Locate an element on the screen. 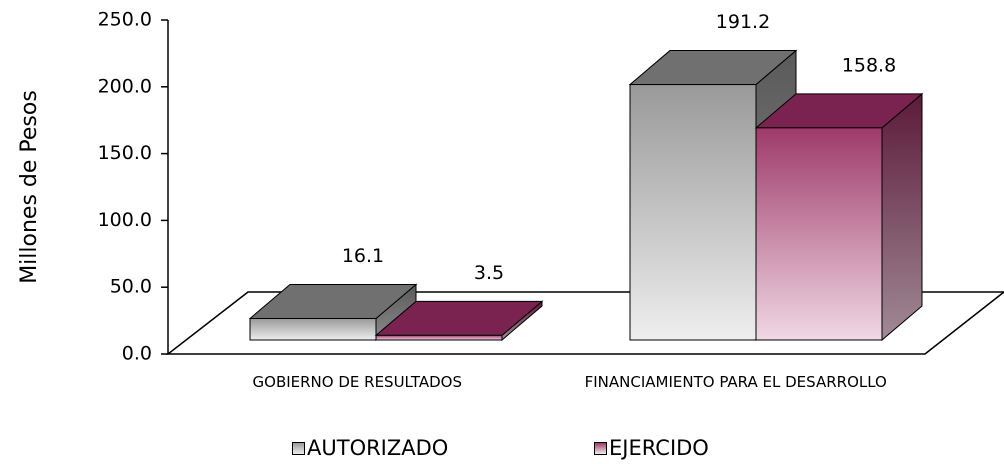 The height and width of the screenshot is (464, 1004). y-axis-label: Millones de Pesos is located at coordinates (29, 187).